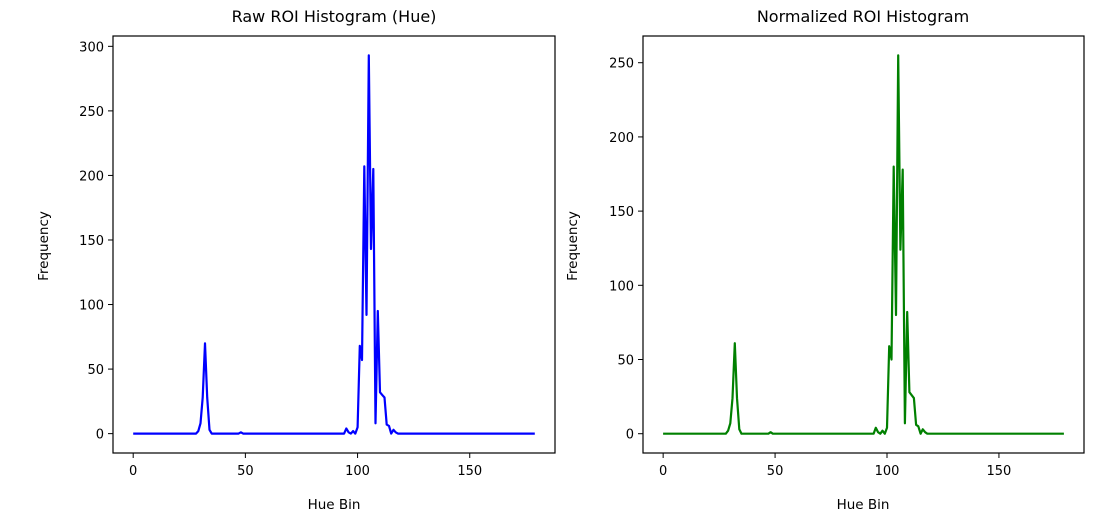  Describe the element at coordinates (357, 471) in the screenshot. I see `raw-histogram-xtick-label: 100` at that location.